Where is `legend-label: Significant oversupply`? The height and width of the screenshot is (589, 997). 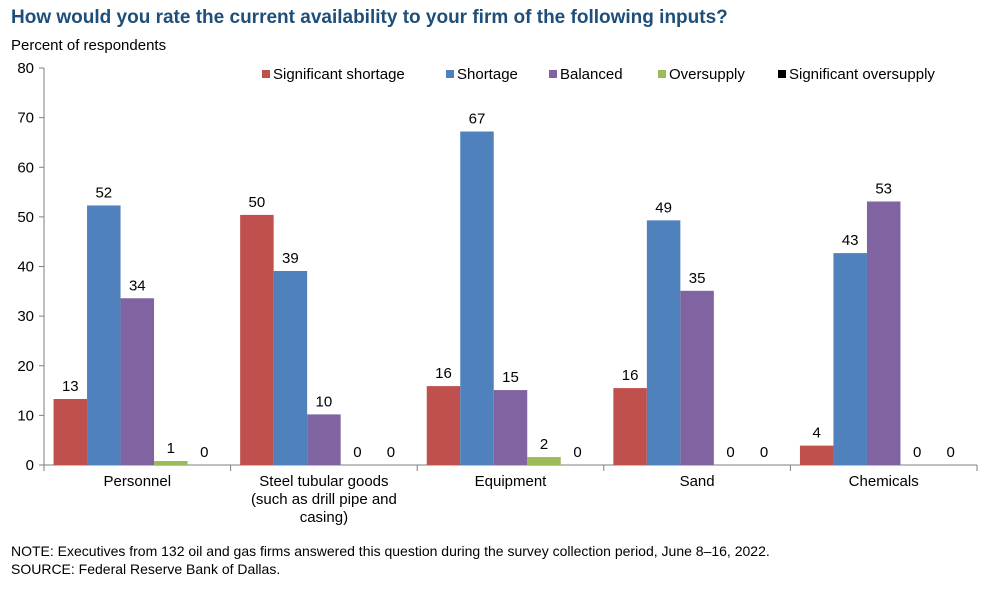
legend-label: Significant oversupply is located at coordinates (862, 74).